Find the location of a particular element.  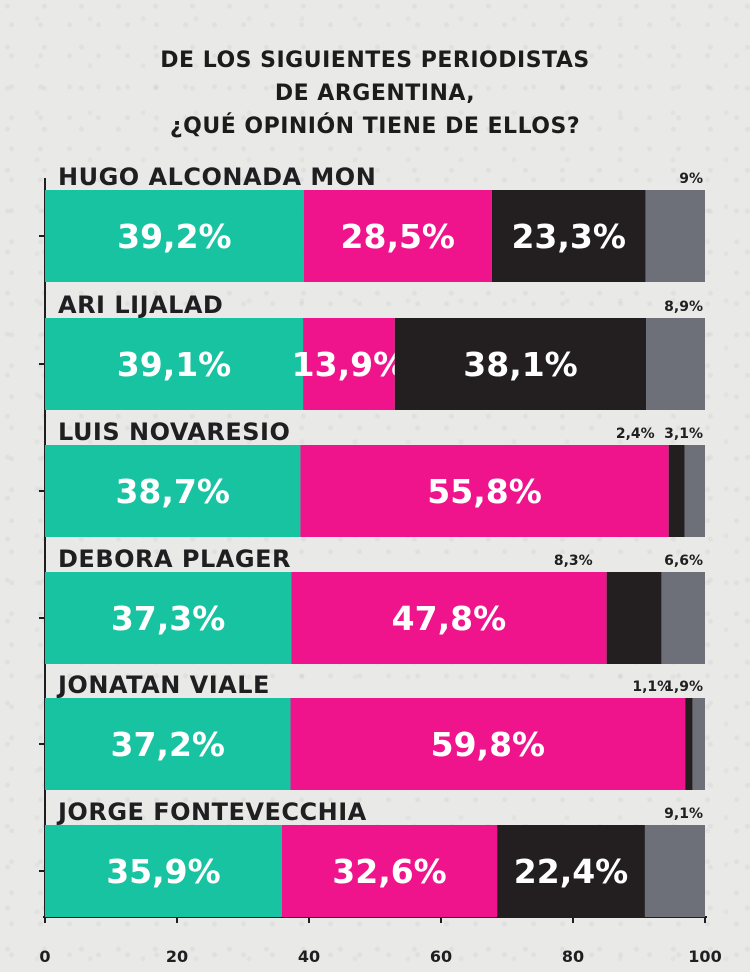

category-label: JONATAN VIALE is located at coordinates (163, 685).